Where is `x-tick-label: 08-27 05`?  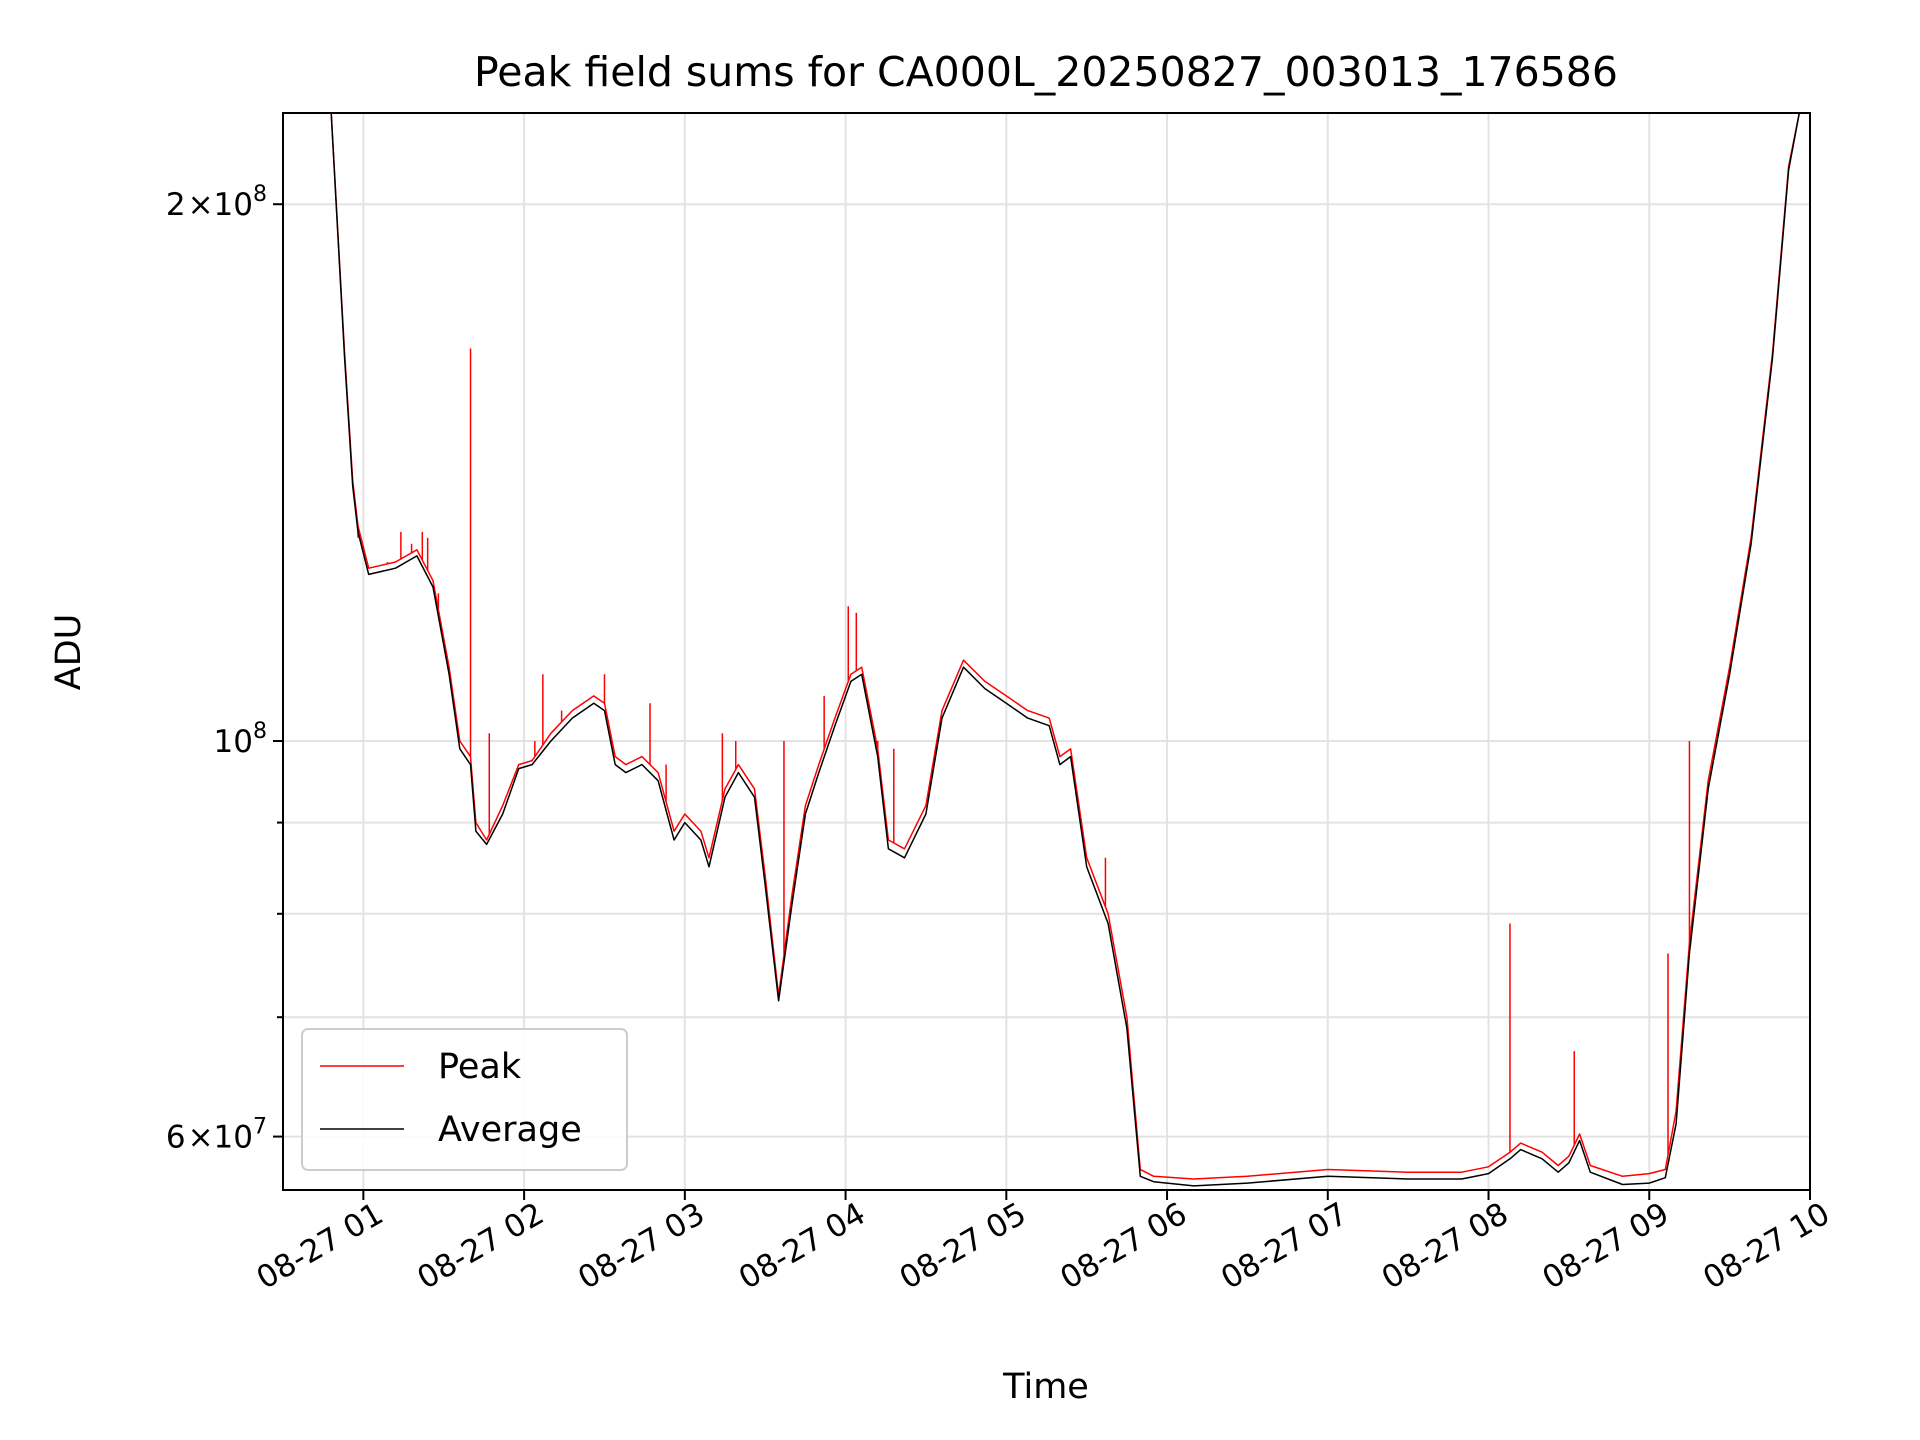 x-tick-label: 08-27 05 is located at coordinates (963, 1246).